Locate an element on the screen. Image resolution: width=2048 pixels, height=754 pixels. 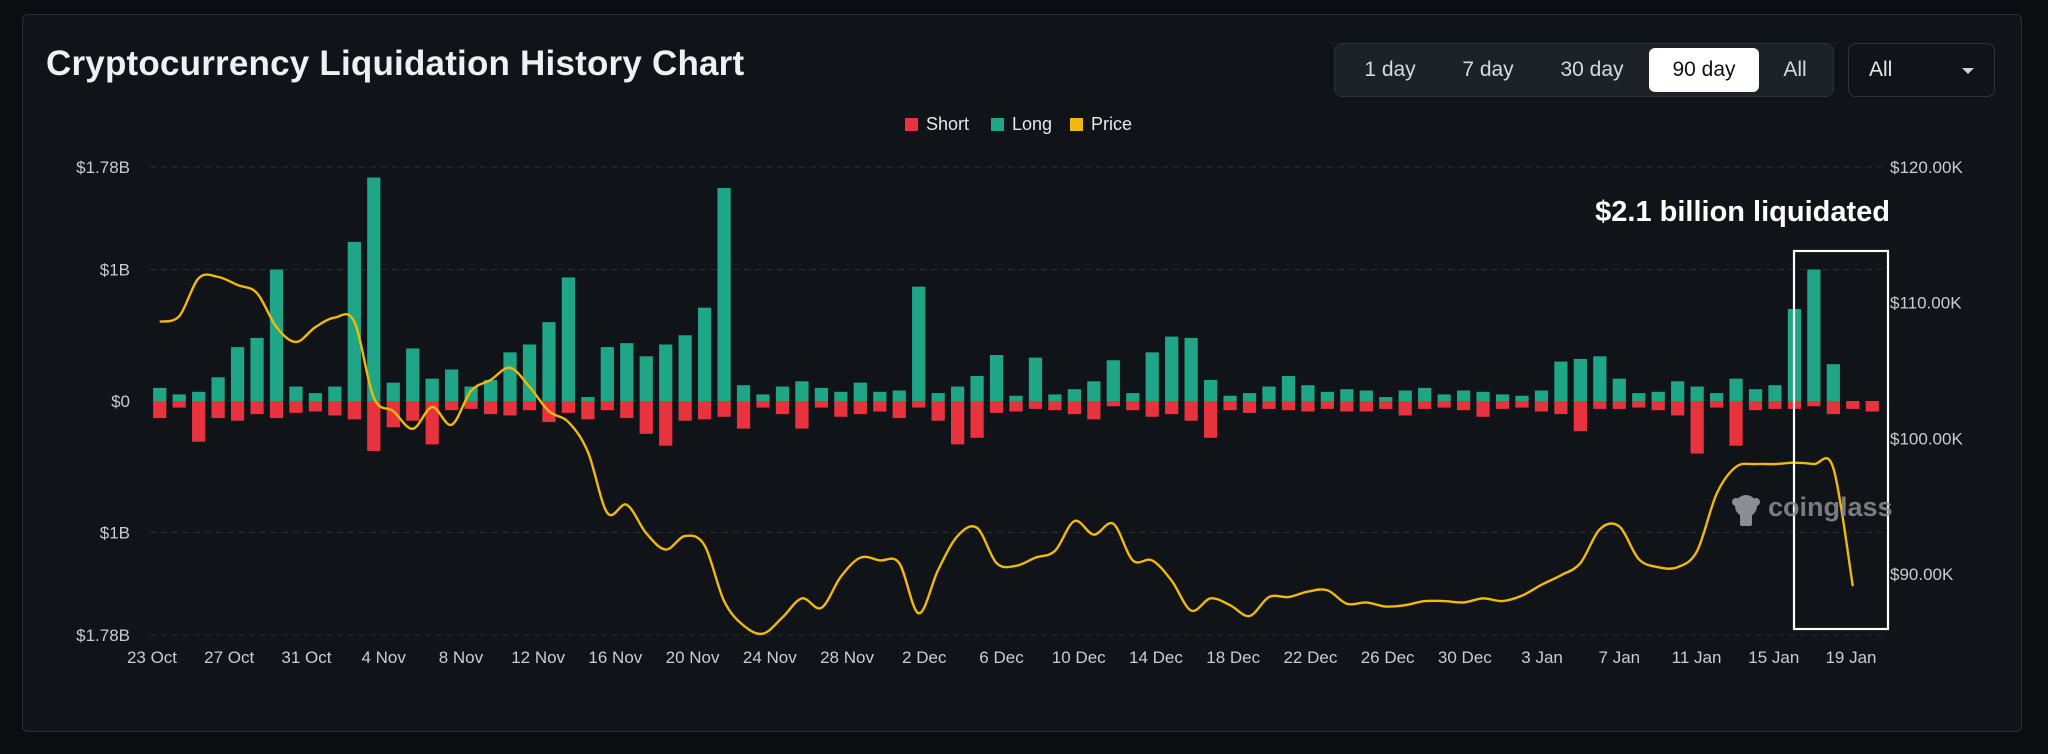
legend-item-long: Long is located at coordinates (1021, 124).